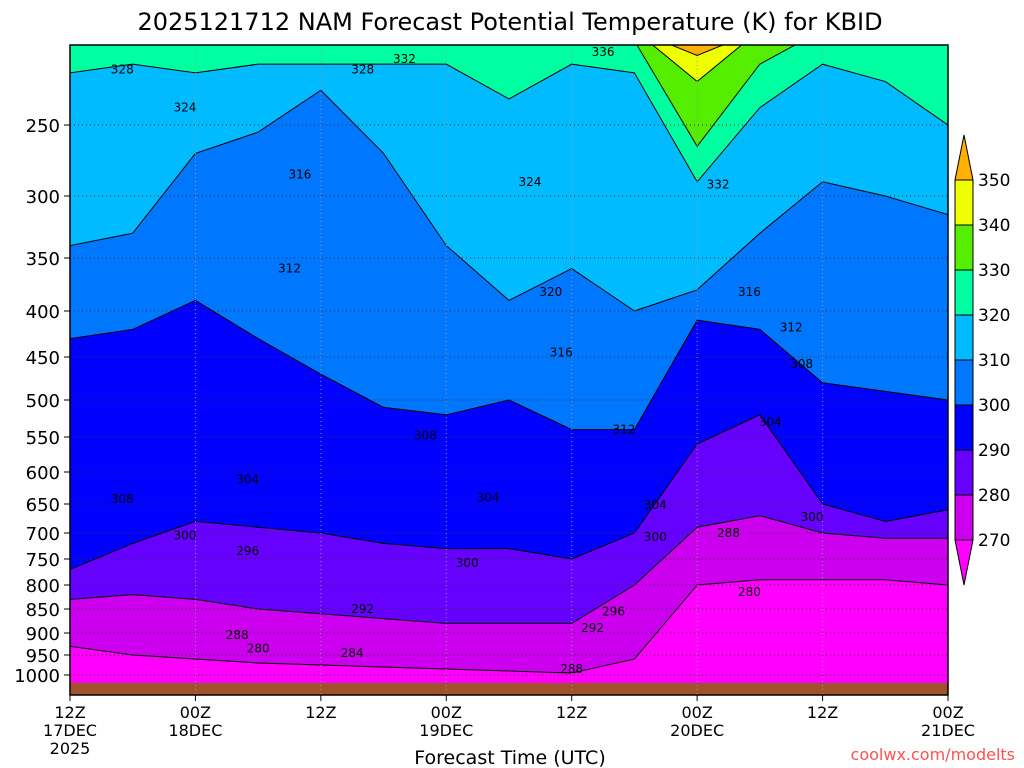 This screenshot has width=1024, height=768. I want to click on y-tick-label: 350, so click(43, 259).